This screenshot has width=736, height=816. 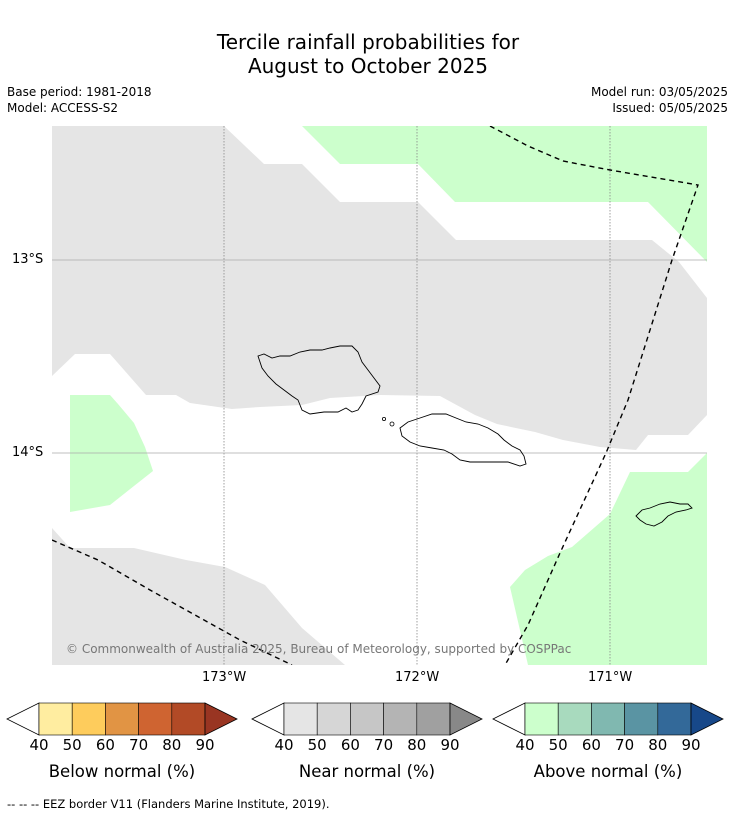 What do you see at coordinates (63, 108) in the screenshot?
I see `model-name: Model: ACCESS-S2` at bounding box center [63, 108].